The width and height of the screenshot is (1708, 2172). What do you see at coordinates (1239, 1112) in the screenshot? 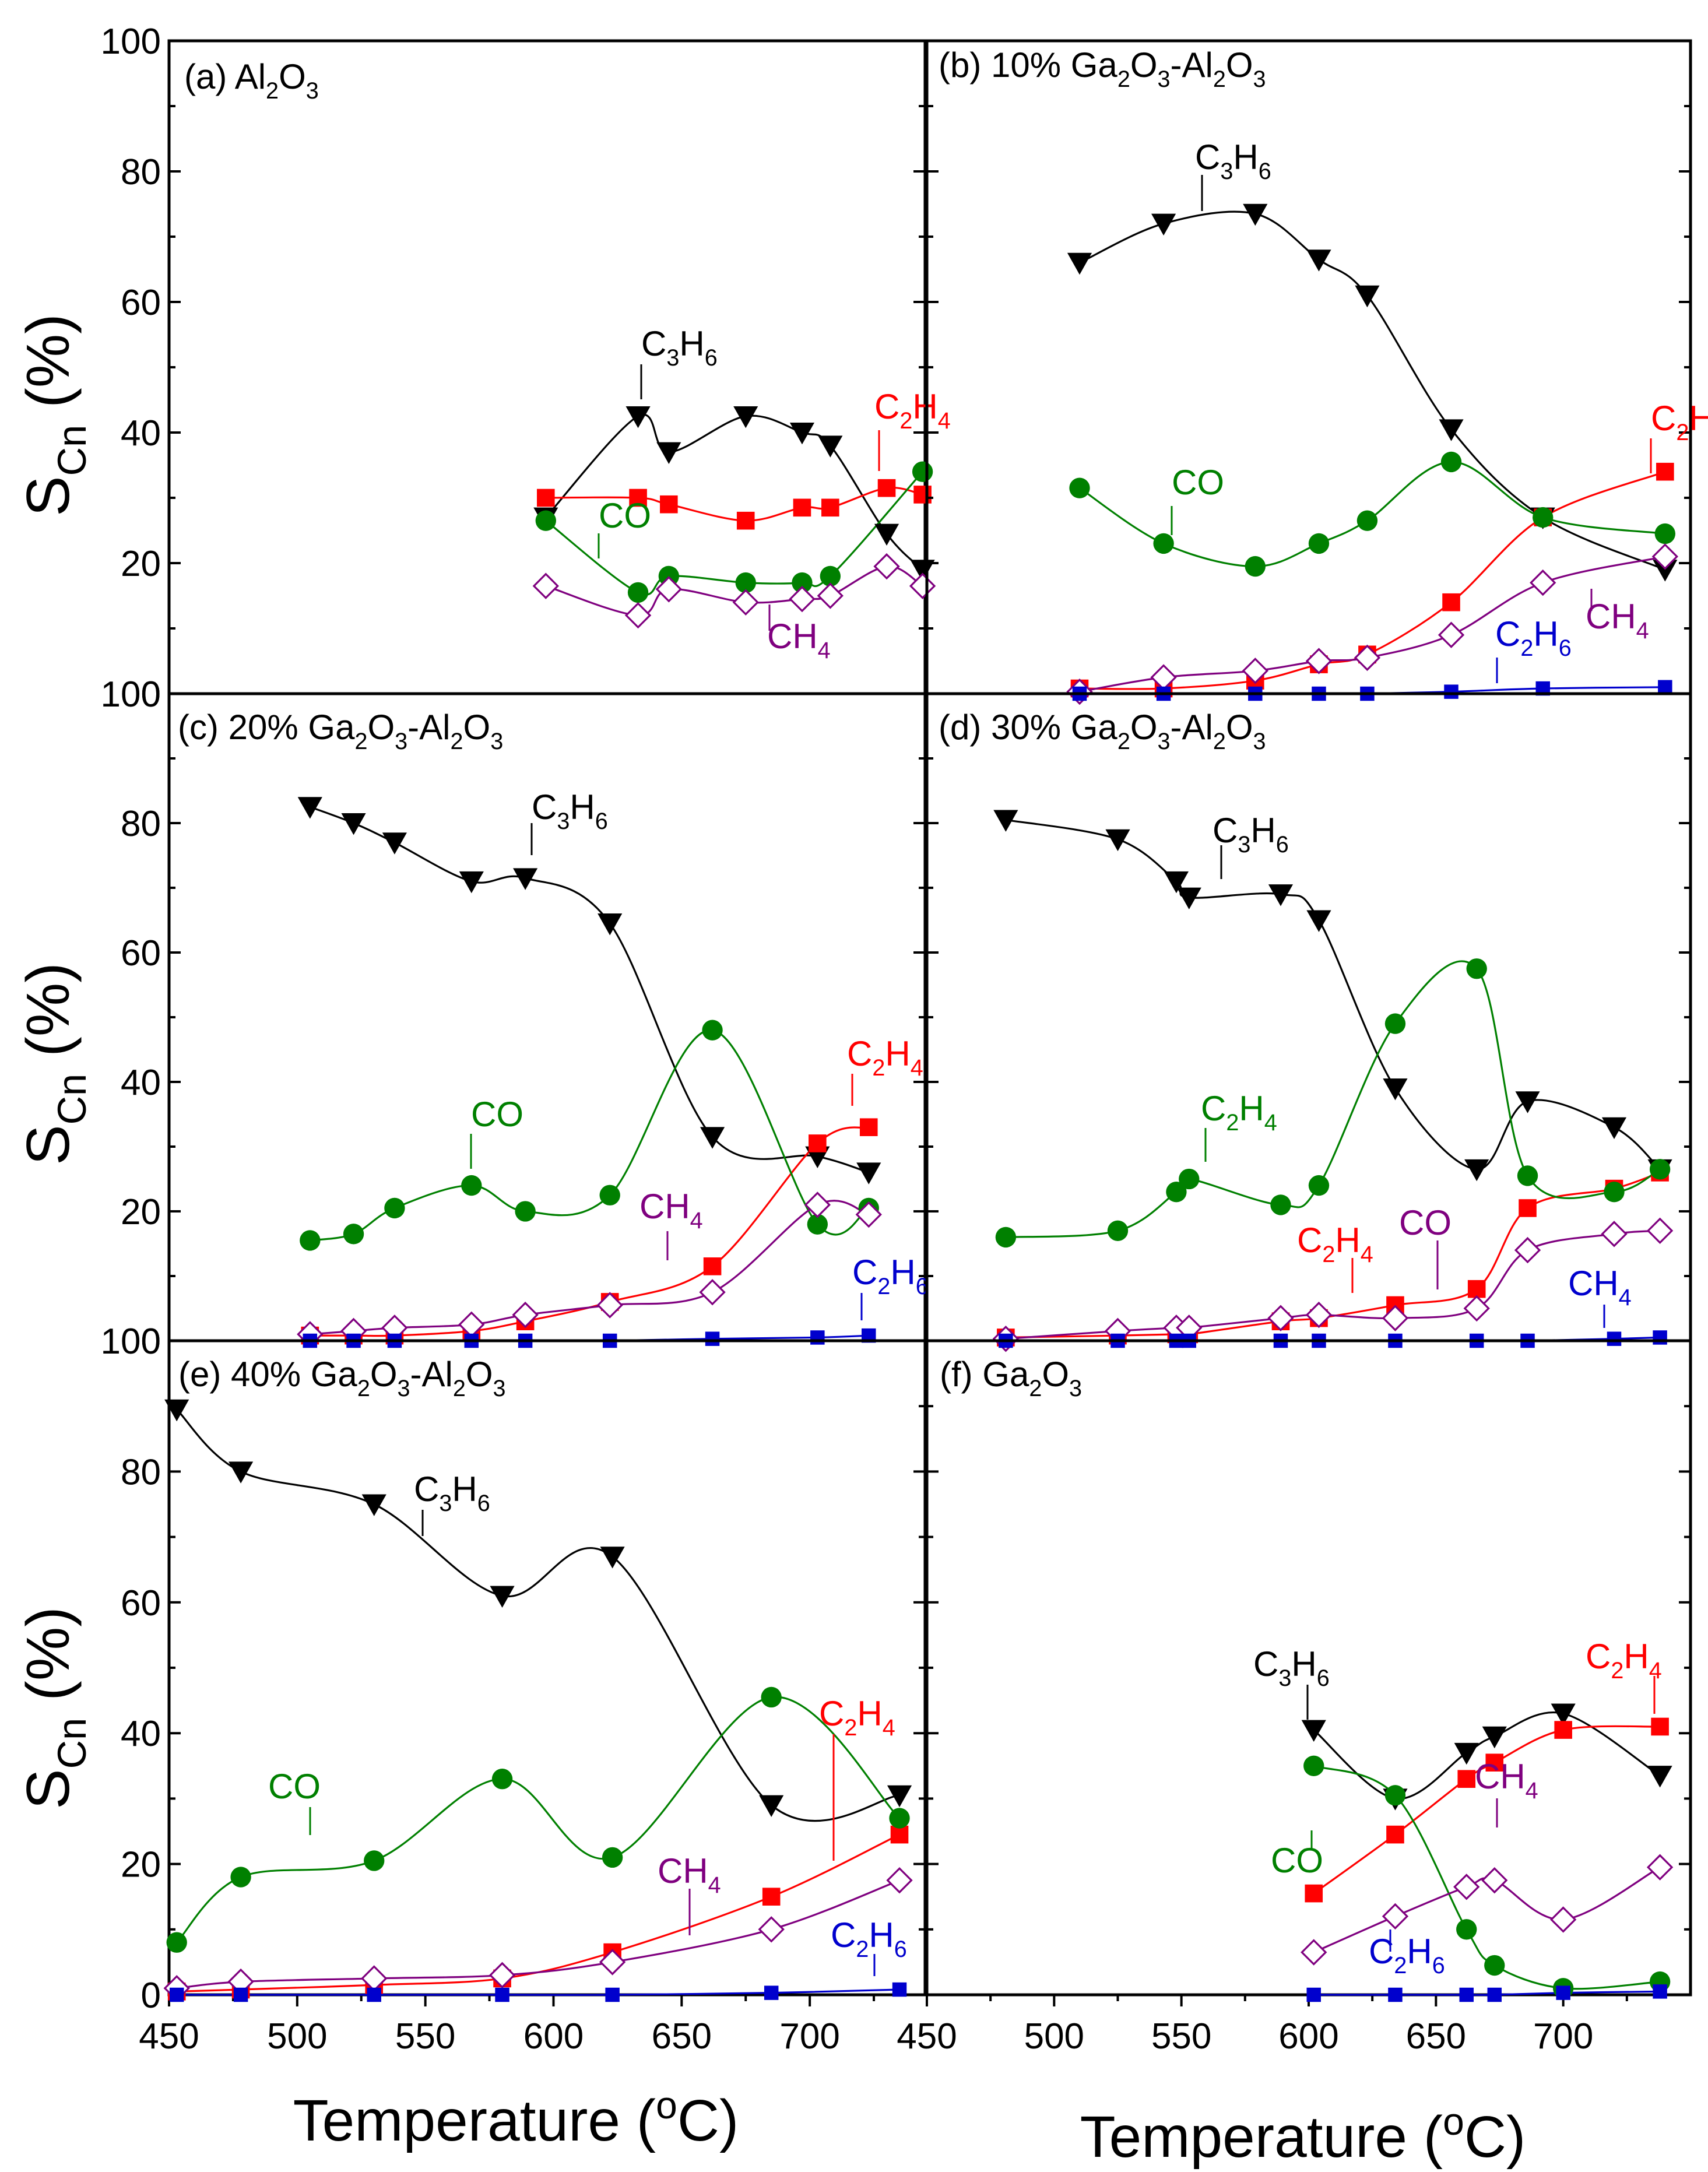
I see `annotation-co: C2H4​` at bounding box center [1239, 1112].